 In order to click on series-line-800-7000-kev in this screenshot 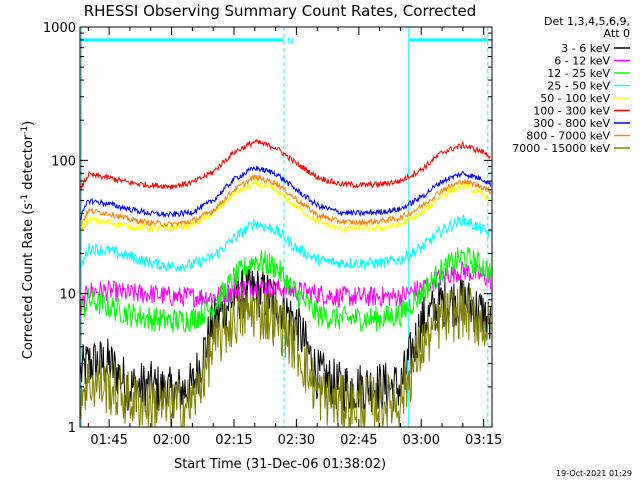, I will do `click(286, 201)`.